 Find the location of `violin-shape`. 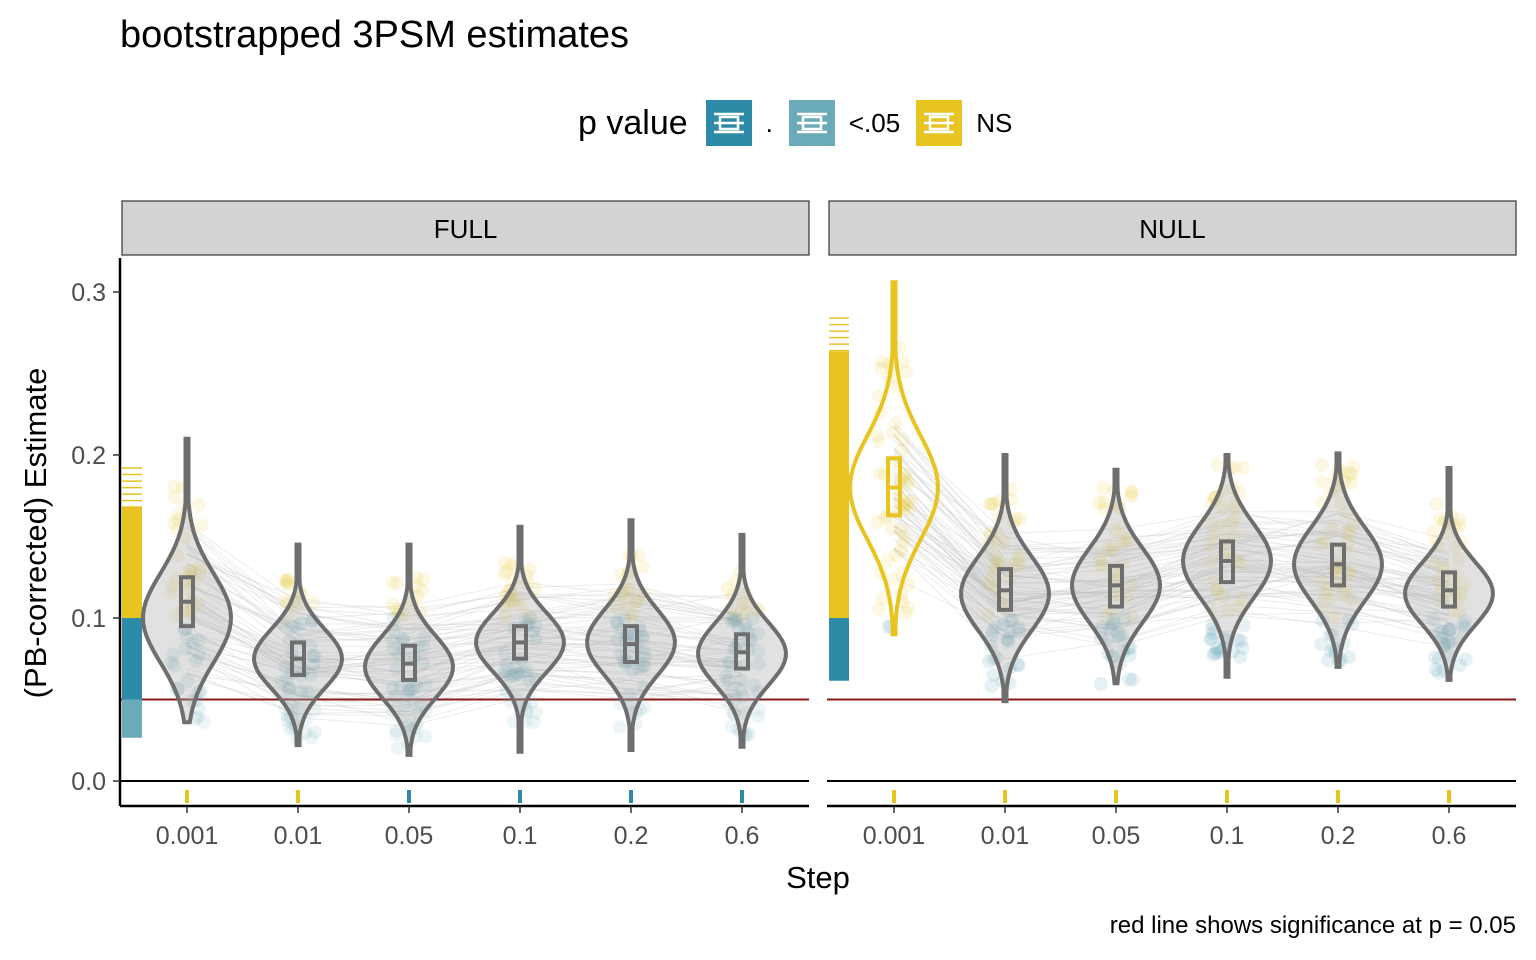

violin-shape is located at coordinates (1338, 560).